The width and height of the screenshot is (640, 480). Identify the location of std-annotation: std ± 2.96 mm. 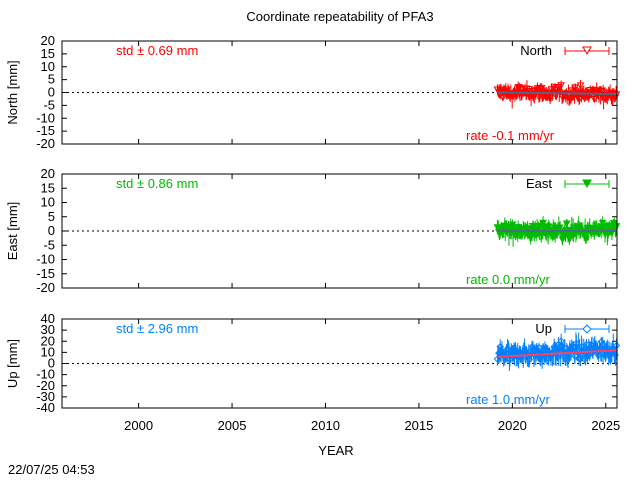
(157, 328).